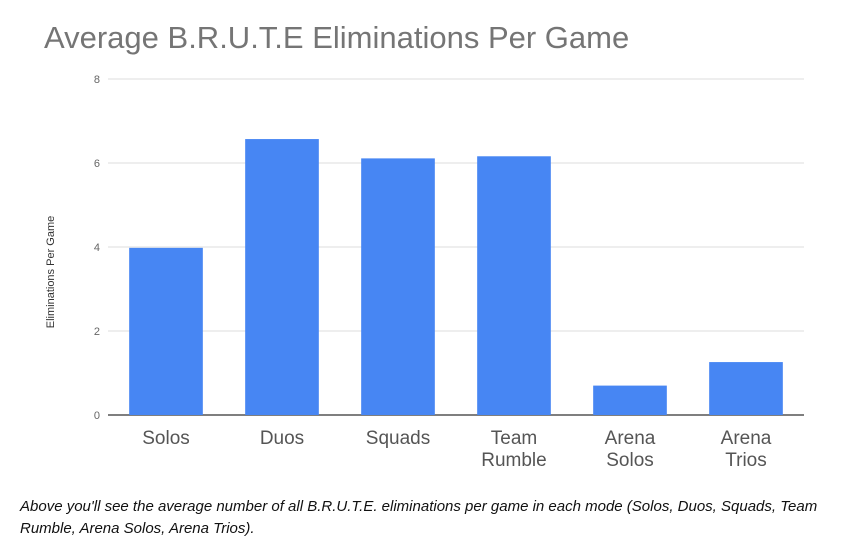 The width and height of the screenshot is (848, 558). I want to click on chart-title: Average B.R.U.T.E Eliminations Per Game, so click(336, 37).